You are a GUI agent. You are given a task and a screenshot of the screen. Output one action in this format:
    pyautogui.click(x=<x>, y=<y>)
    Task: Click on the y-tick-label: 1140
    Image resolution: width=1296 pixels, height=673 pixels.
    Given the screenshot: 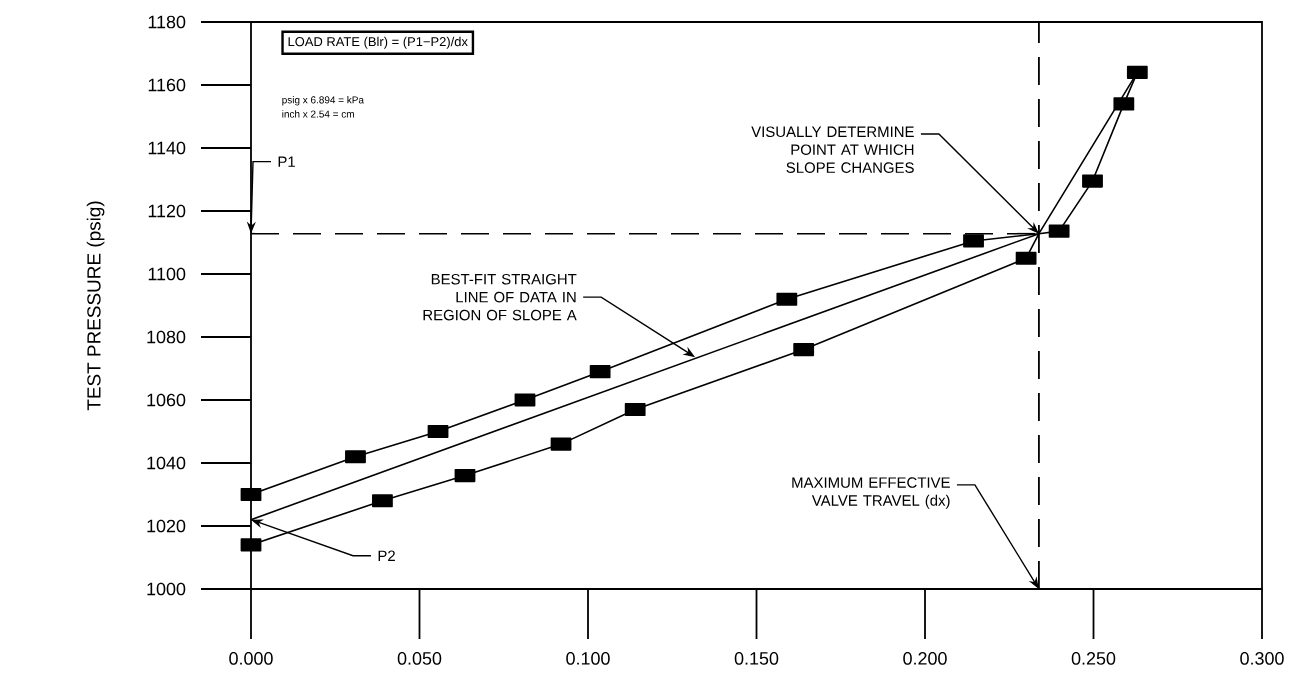 What is the action you would take?
    pyautogui.click(x=167, y=148)
    